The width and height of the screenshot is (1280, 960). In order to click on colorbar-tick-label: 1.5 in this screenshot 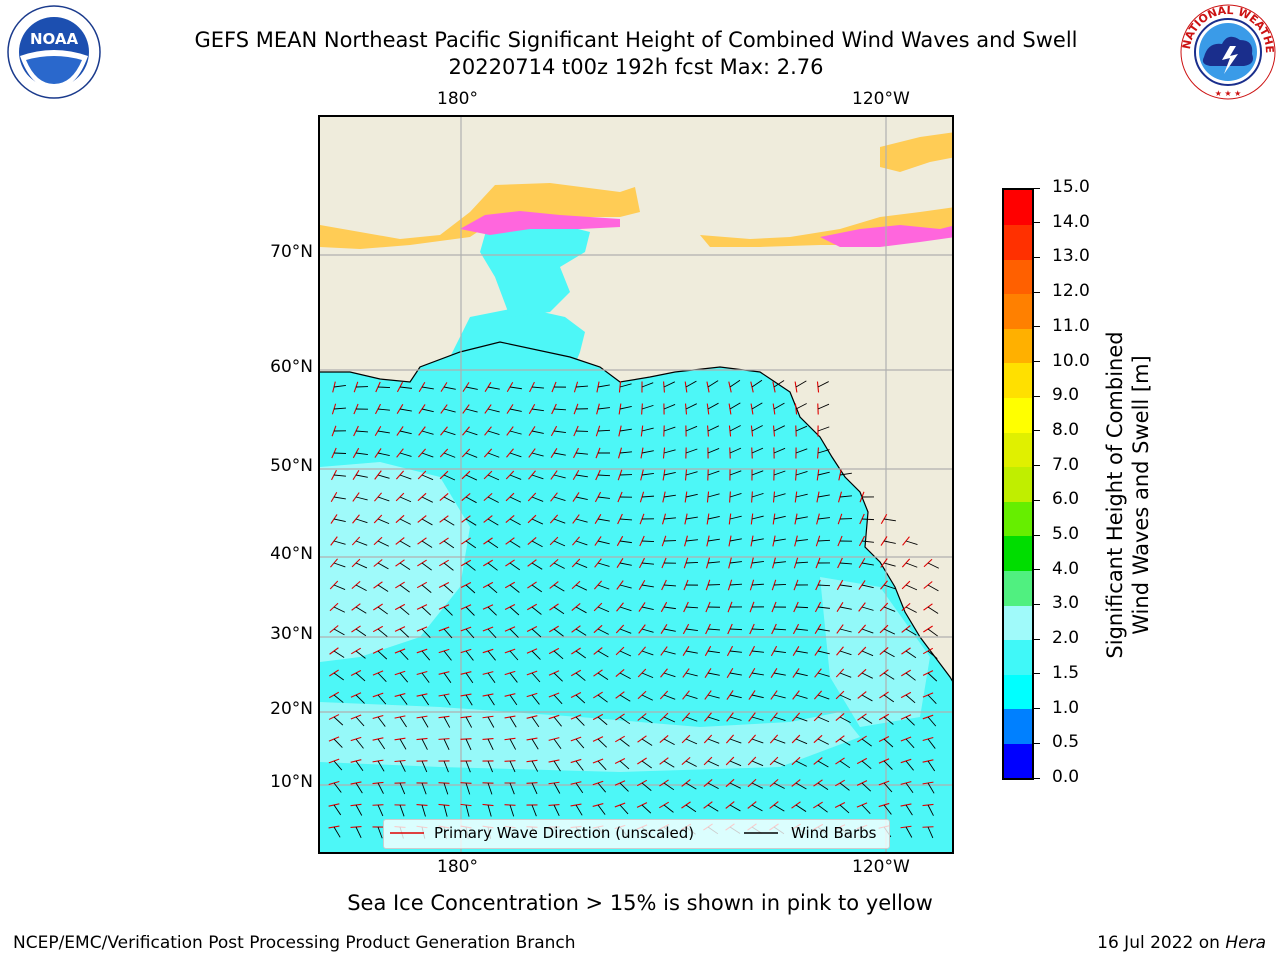, I will do `click(1066, 672)`.